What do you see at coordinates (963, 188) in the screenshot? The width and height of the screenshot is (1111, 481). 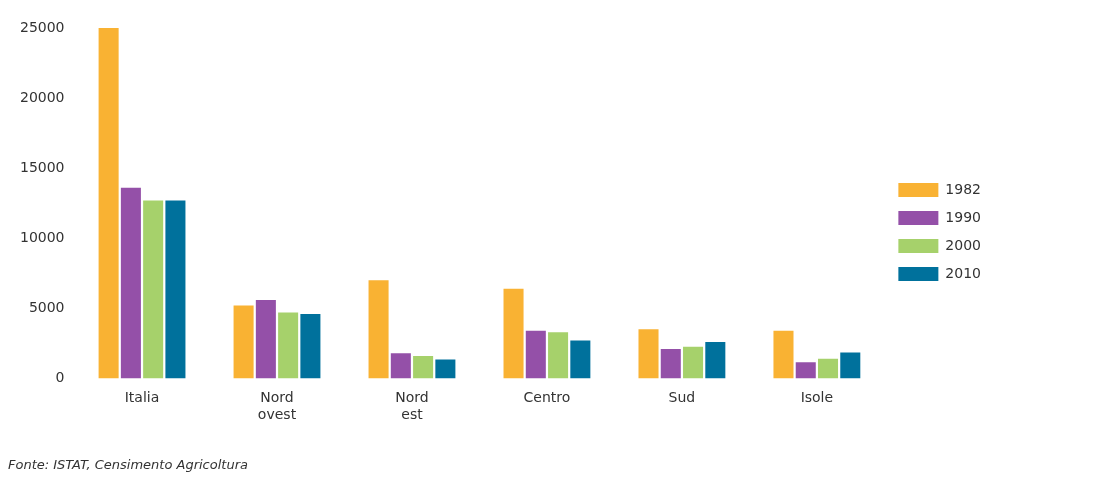 I see `legend-label: 1982` at bounding box center [963, 188].